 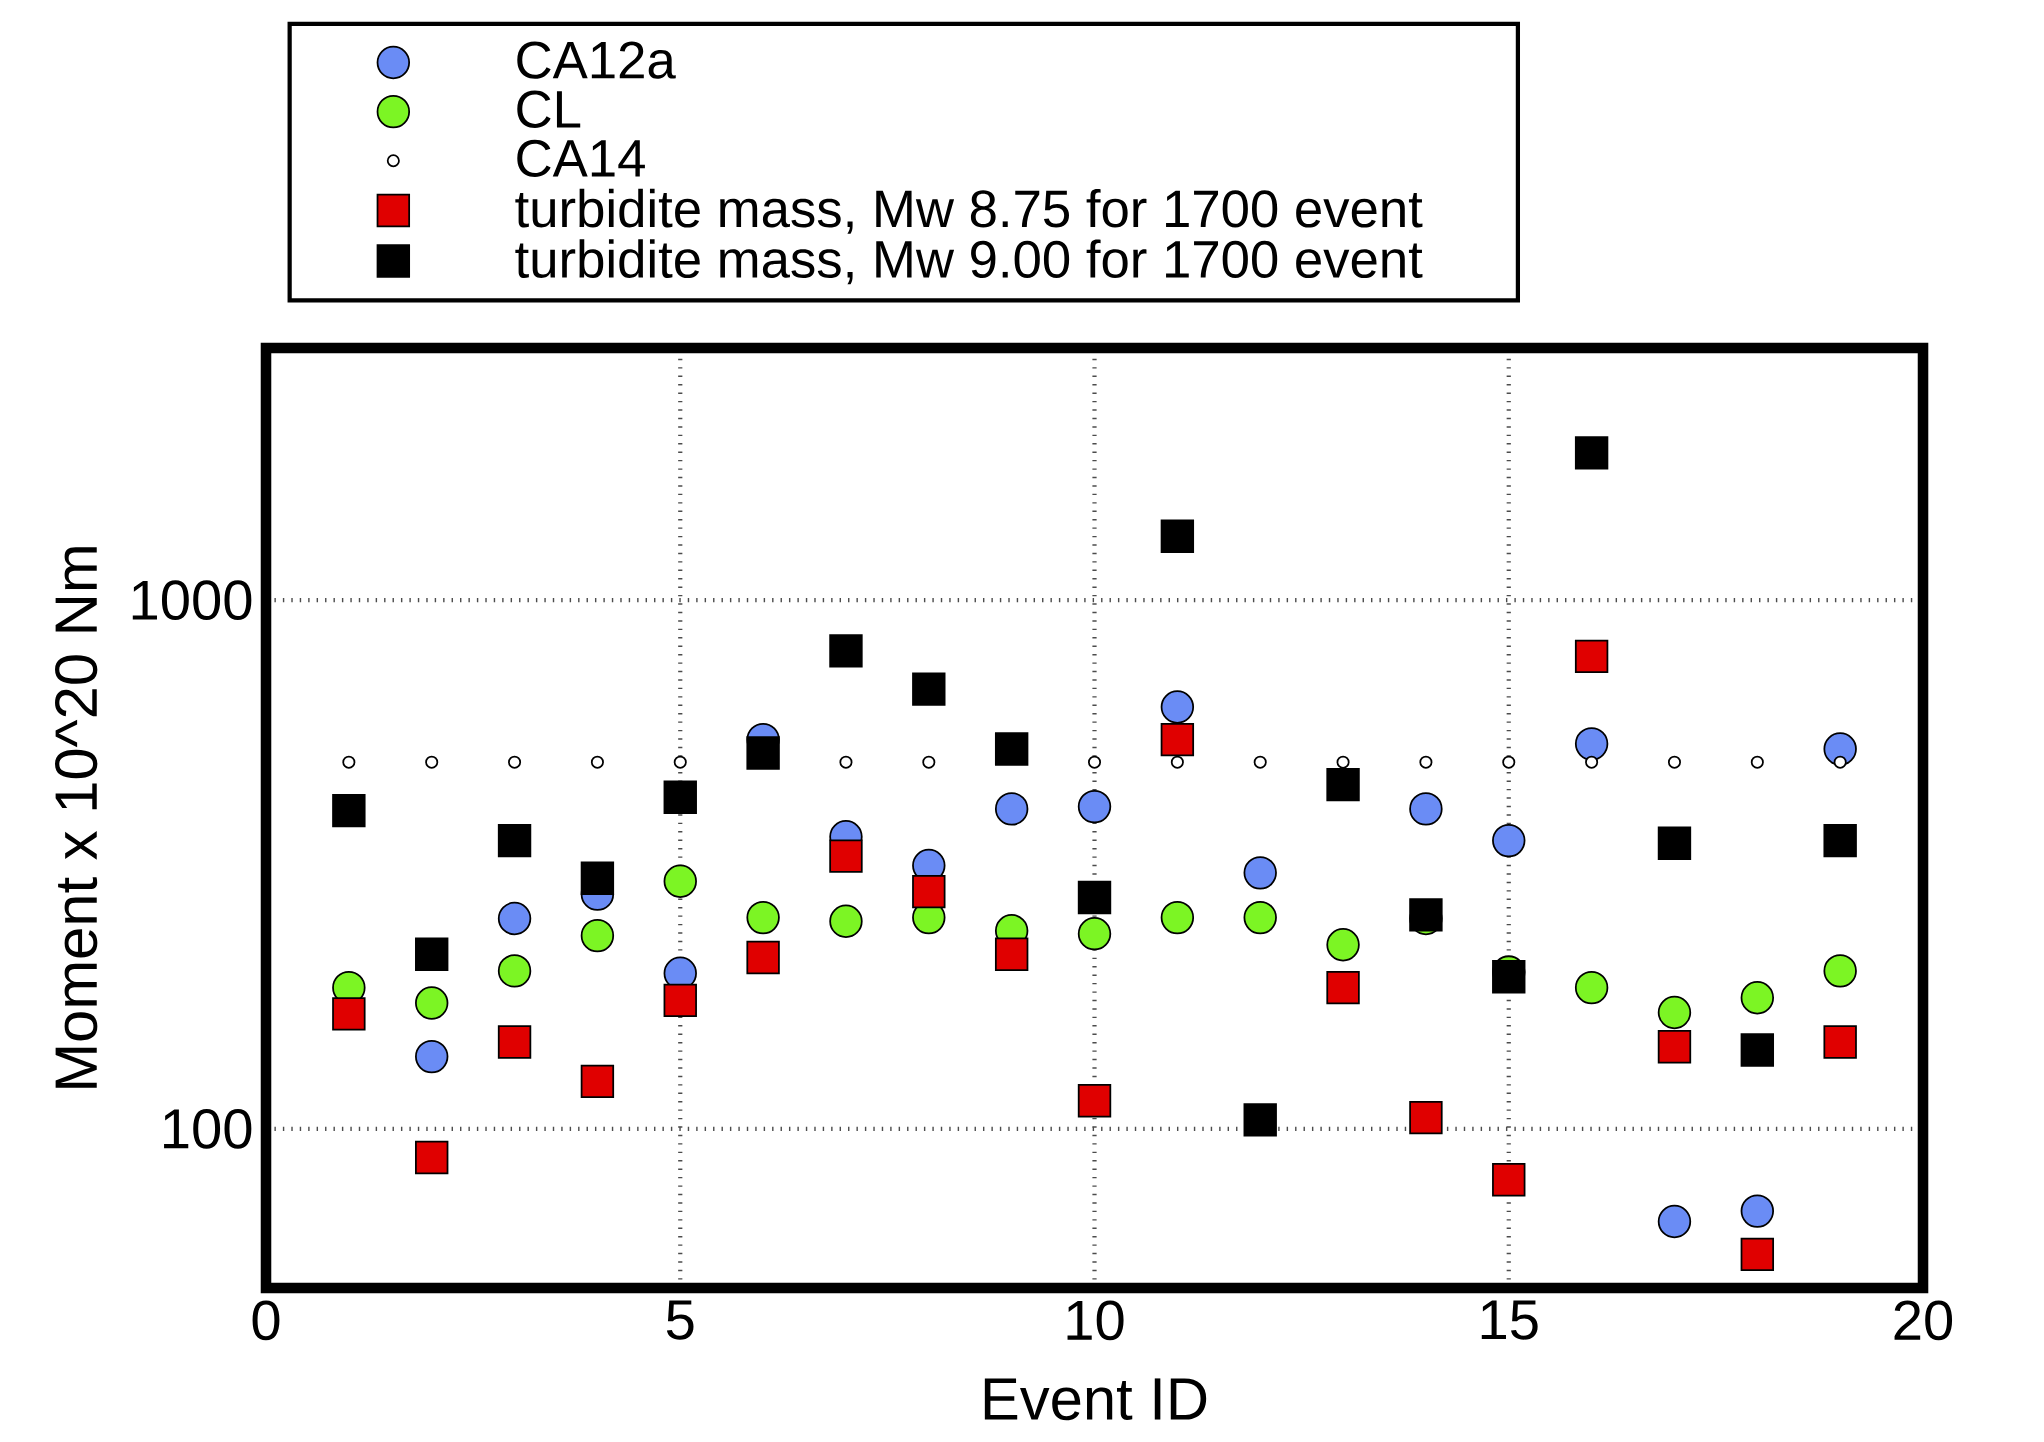 I want to click on x-axis-title: Event ID, so click(x=1095, y=1399).